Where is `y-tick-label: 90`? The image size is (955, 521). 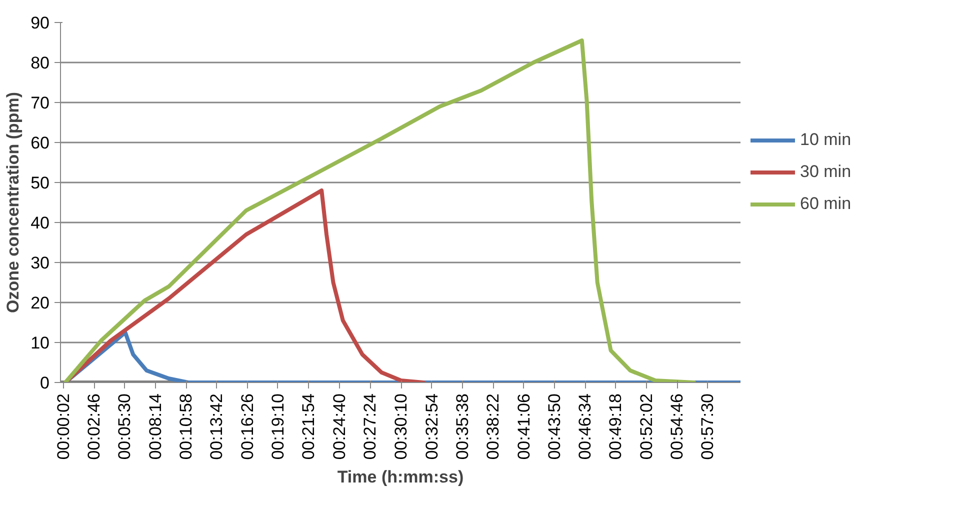
y-tick-label: 90 is located at coordinates (40, 23).